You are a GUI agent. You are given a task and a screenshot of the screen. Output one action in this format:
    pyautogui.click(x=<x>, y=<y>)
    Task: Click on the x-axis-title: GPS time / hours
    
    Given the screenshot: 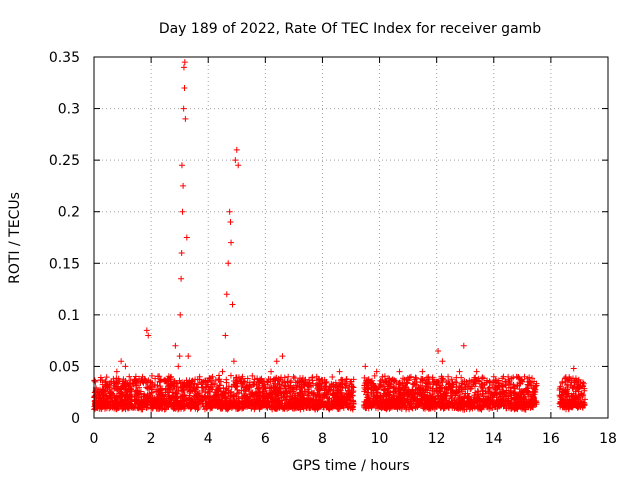 What is the action you would take?
    pyautogui.click(x=350, y=466)
    